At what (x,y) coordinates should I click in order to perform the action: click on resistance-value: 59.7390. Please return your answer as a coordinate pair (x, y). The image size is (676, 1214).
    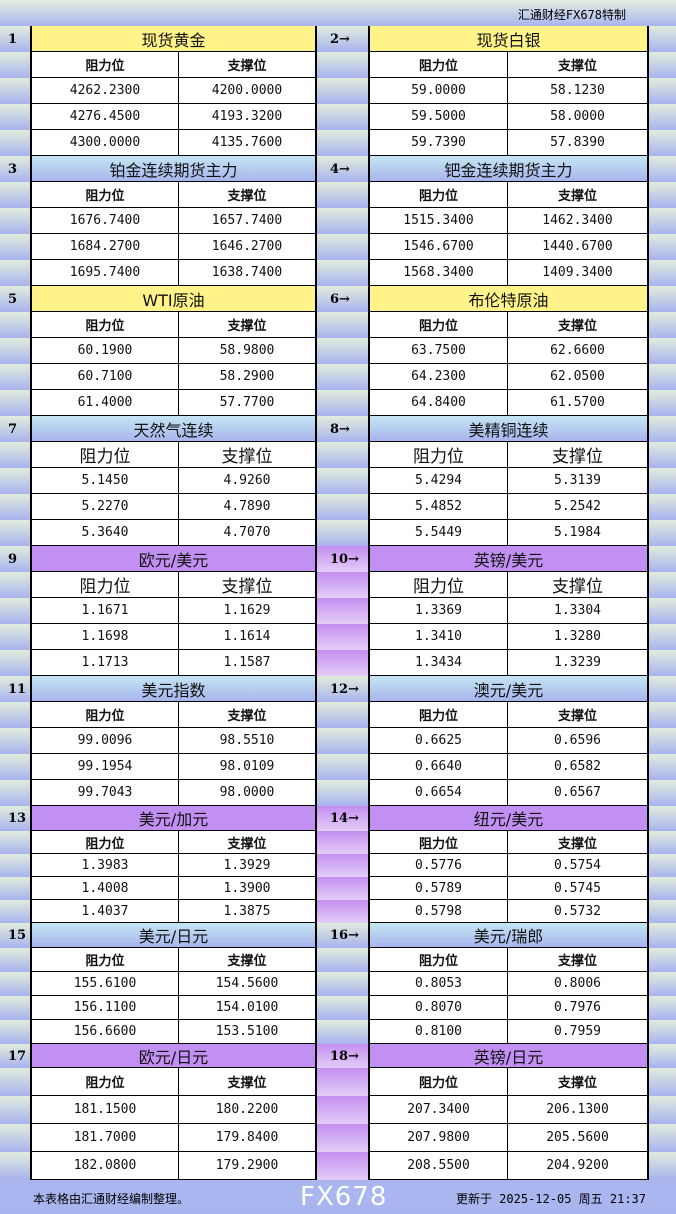
    Looking at the image, I should click on (438, 143).